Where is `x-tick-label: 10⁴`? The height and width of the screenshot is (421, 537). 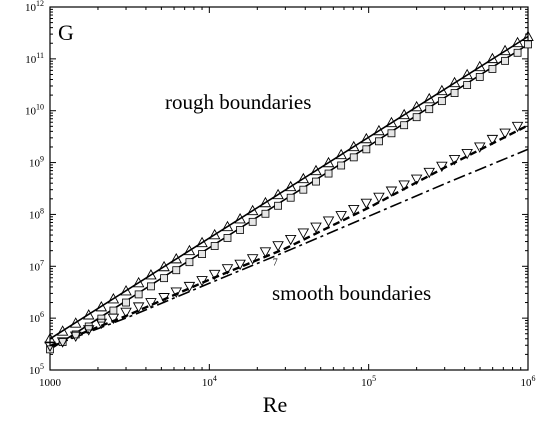 x-tick-label: 10⁴ is located at coordinates (209, 381).